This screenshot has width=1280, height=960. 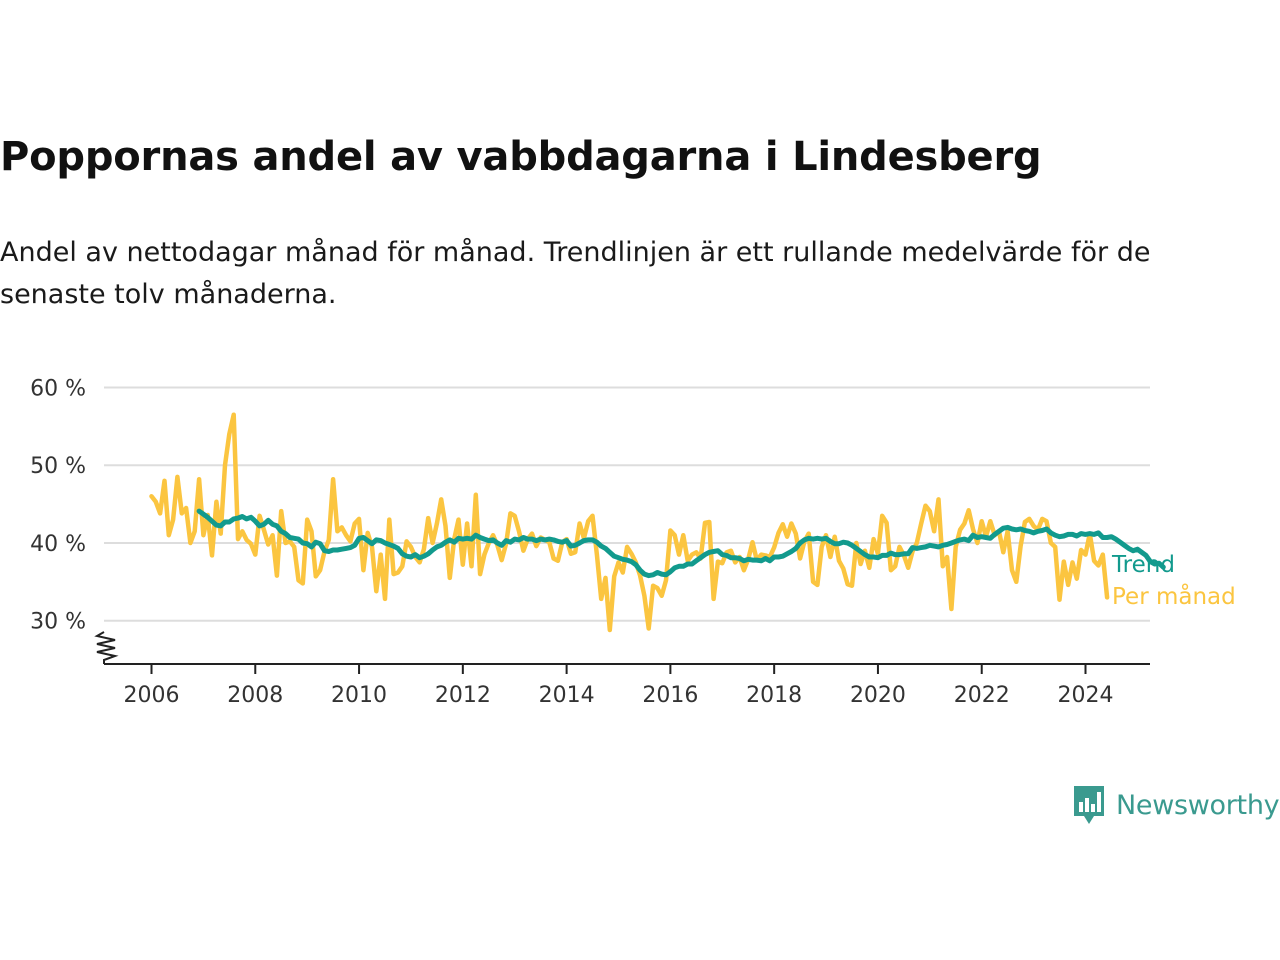 I want to click on x-tick-label: 2018, so click(x=774, y=695).